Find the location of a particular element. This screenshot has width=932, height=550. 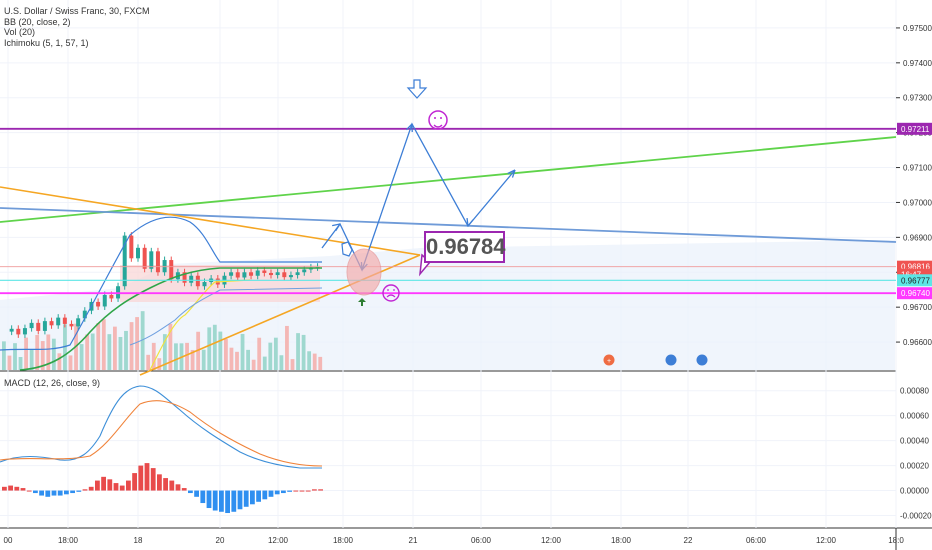

time-tick-8: 12:00 is located at coordinates (551, 540).